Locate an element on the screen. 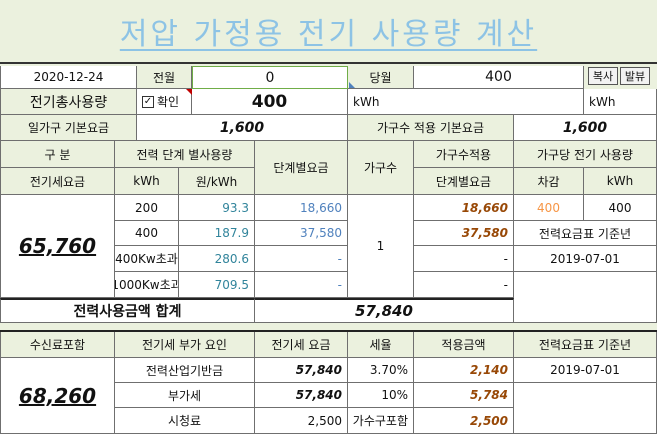  prev-month-label: 전월 is located at coordinates (164, 77).